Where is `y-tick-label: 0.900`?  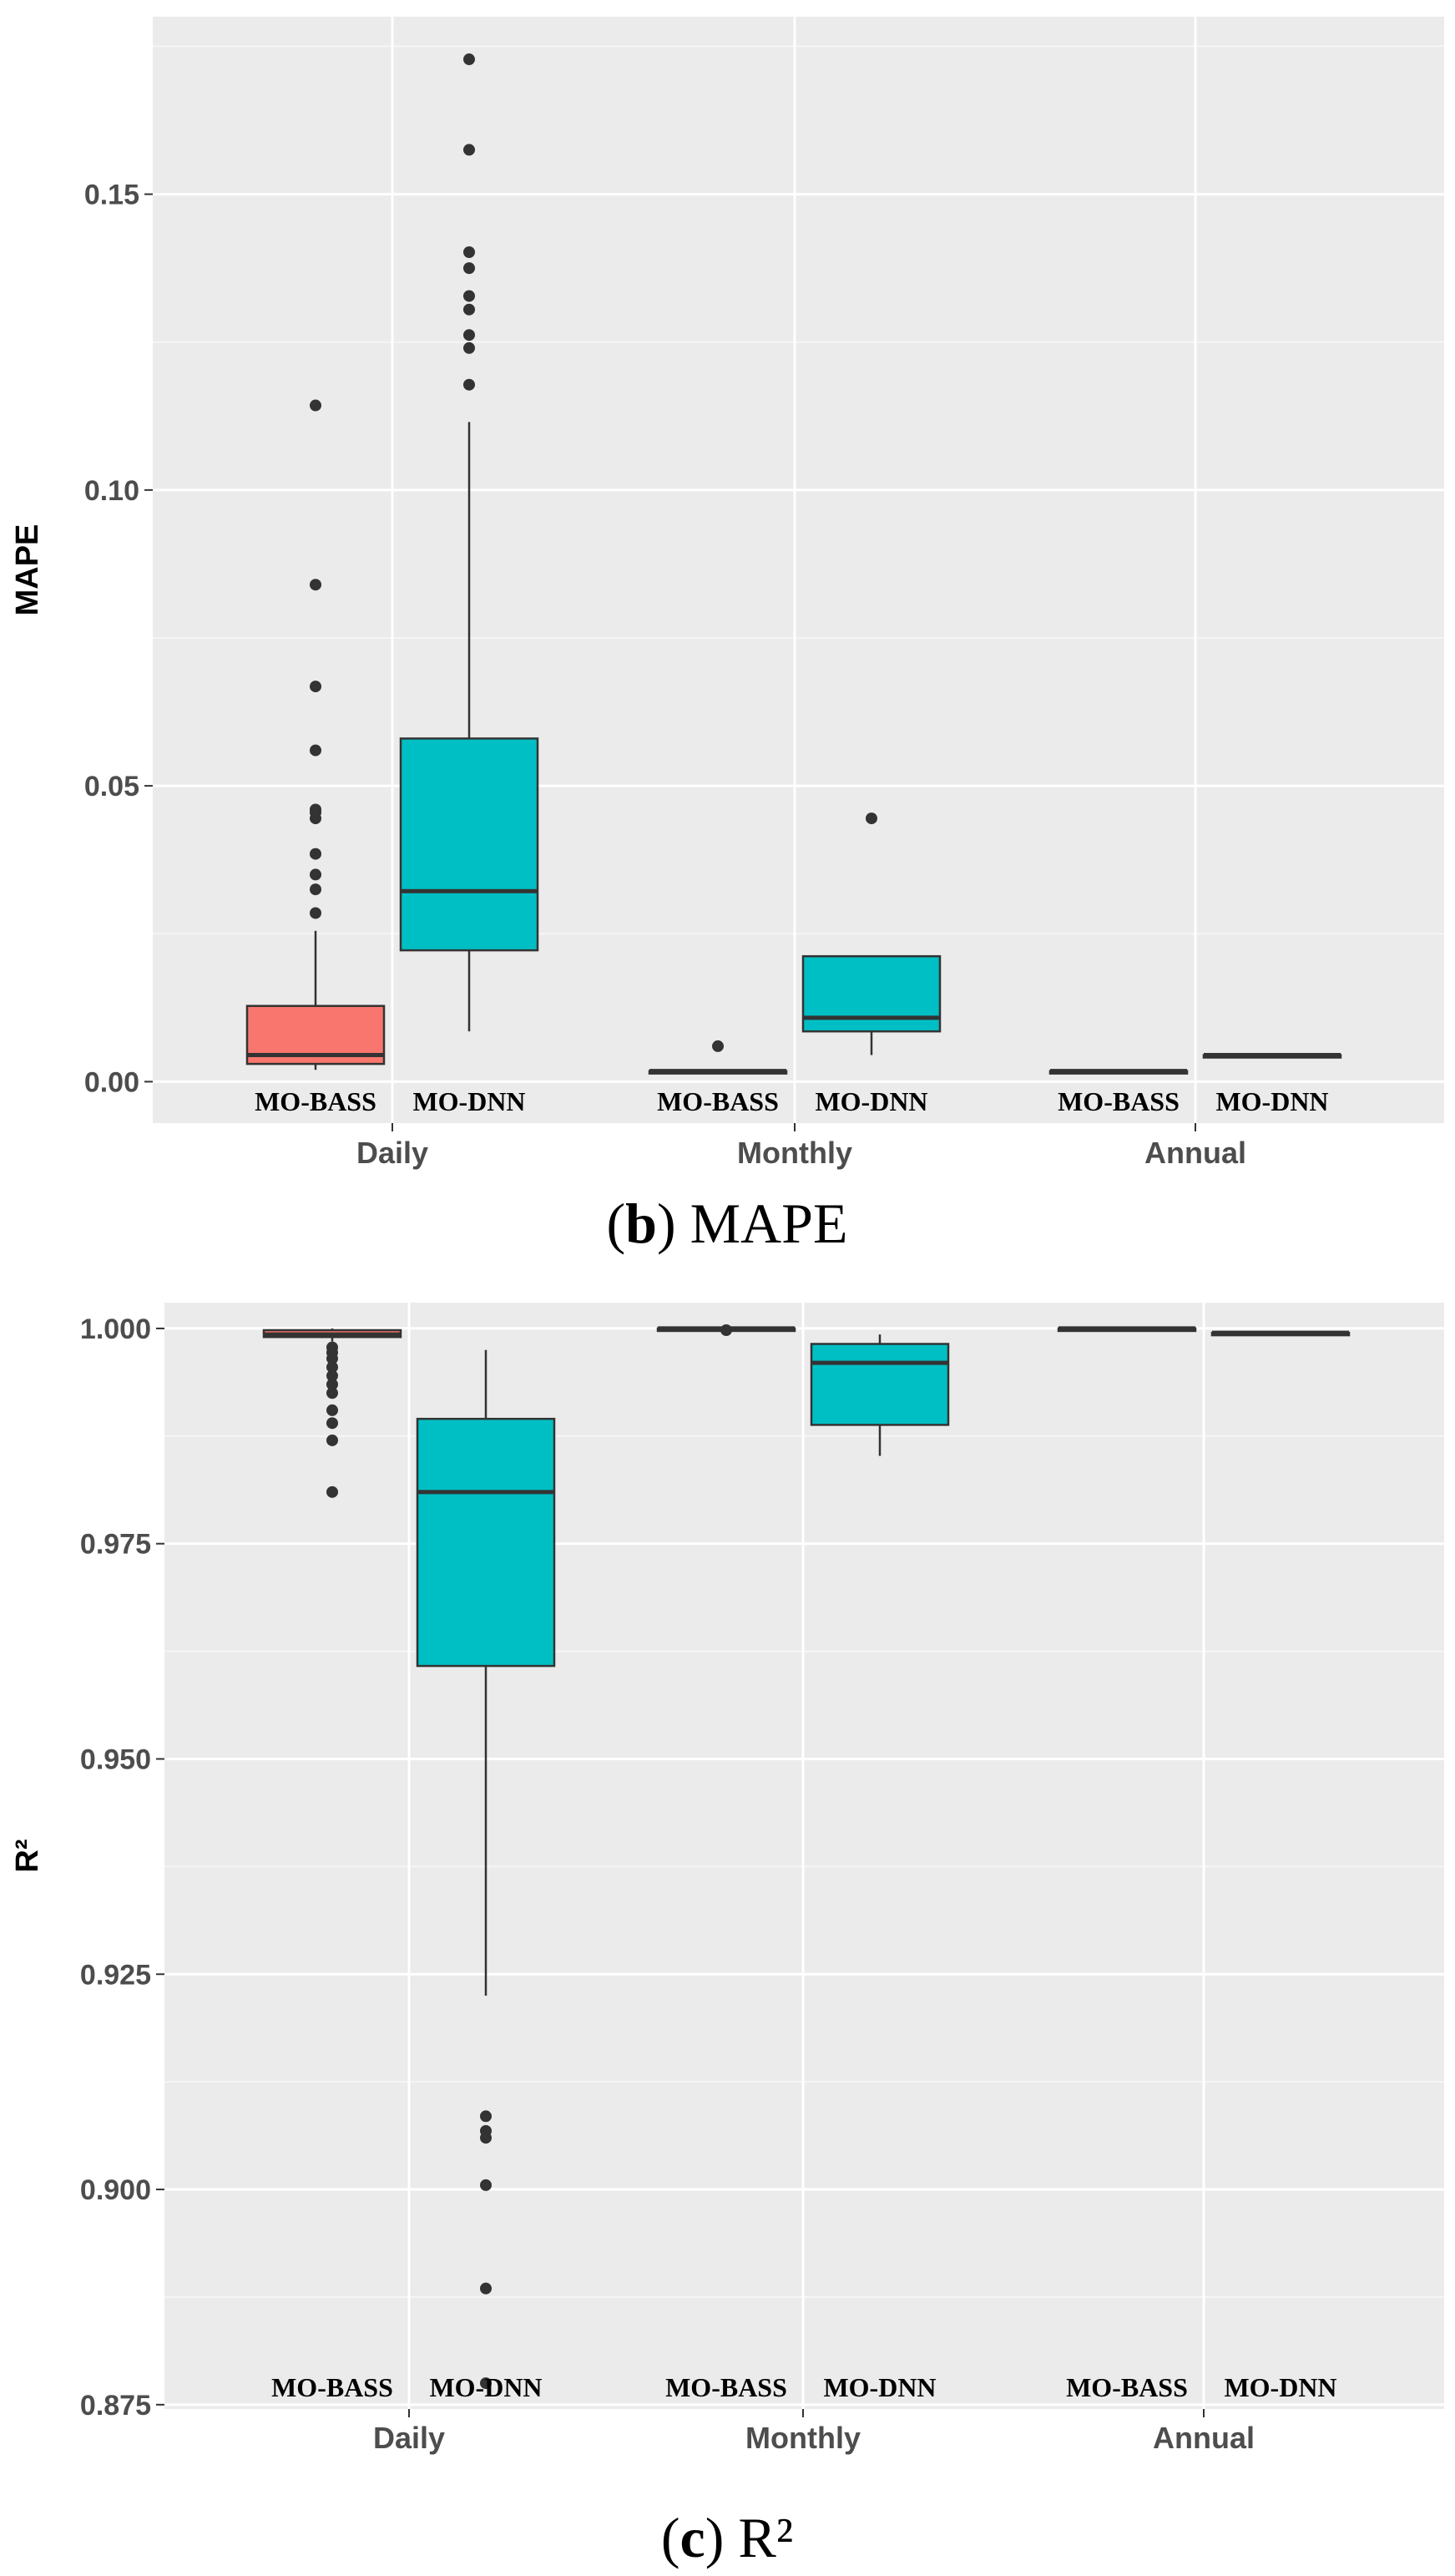 y-tick-label: 0.900 is located at coordinates (115, 2190).